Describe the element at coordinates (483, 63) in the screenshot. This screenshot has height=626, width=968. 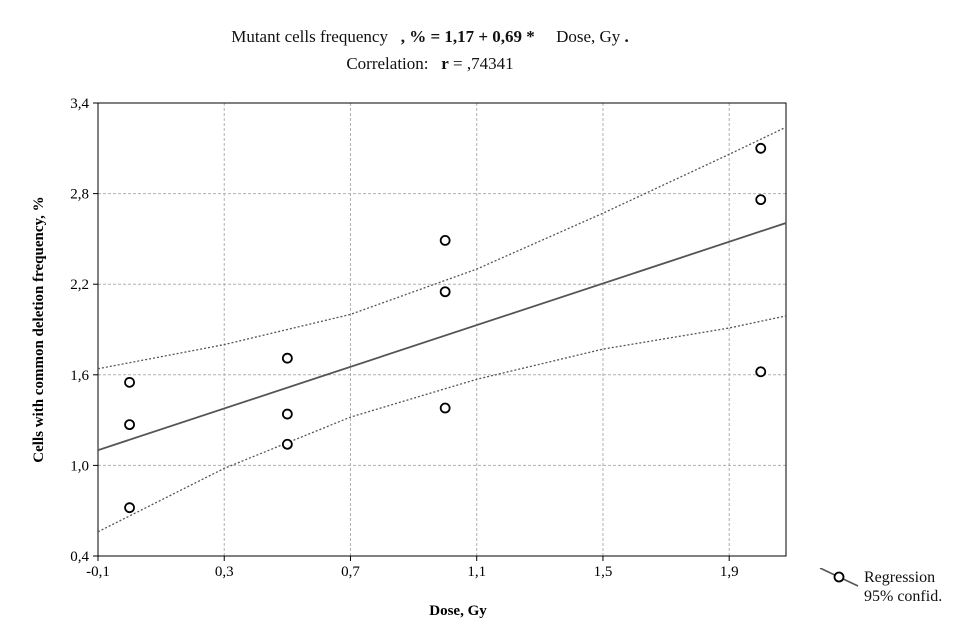
I see `correlation-value: = ,74341` at that location.